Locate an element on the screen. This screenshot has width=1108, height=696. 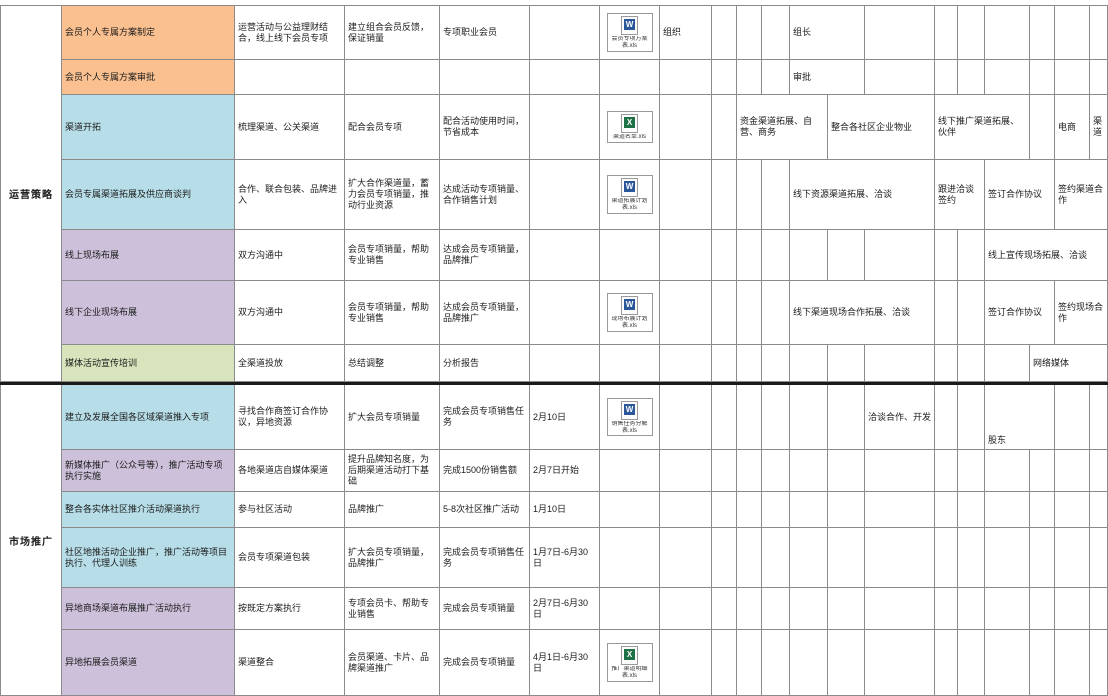
category-cell: 异地拓展会员渠道 is located at coordinates (148, 663).